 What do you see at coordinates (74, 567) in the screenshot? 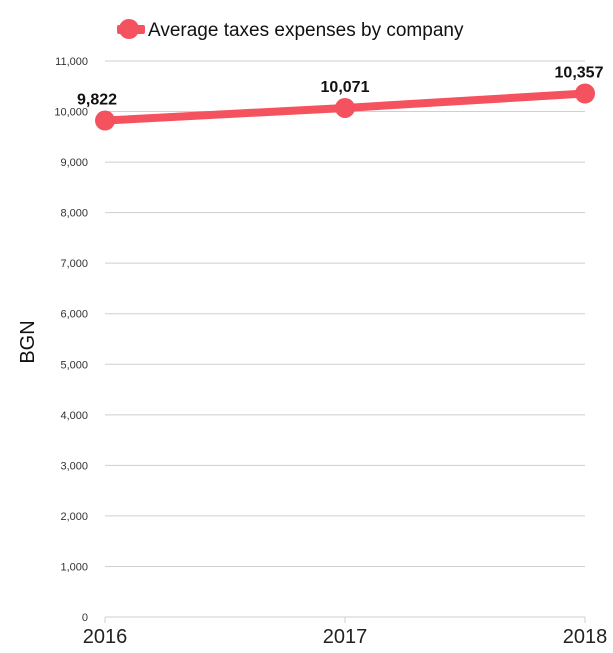
I see `y-tick-label: 1,000` at bounding box center [74, 567].